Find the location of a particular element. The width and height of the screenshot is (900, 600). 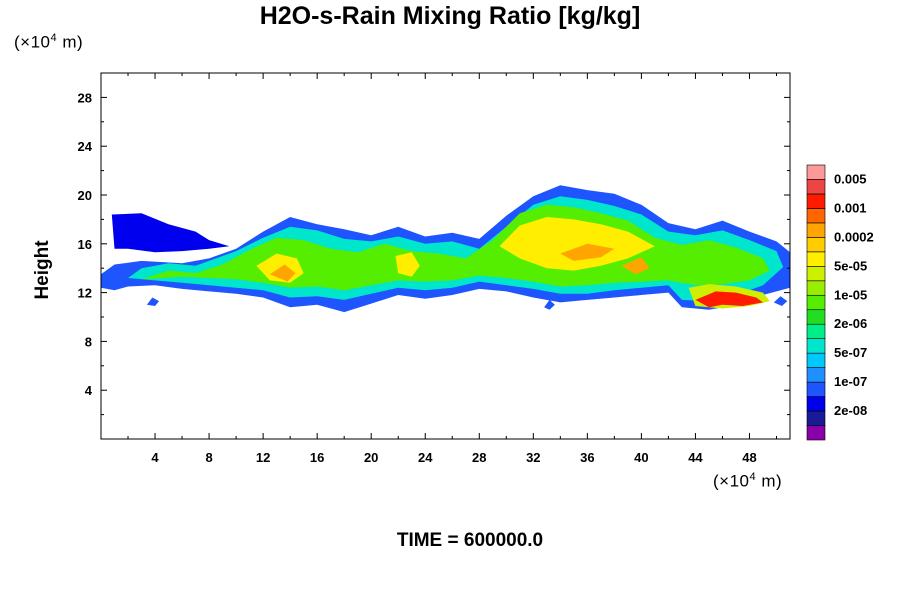

y-tick-label: 16 is located at coordinates (85, 244).